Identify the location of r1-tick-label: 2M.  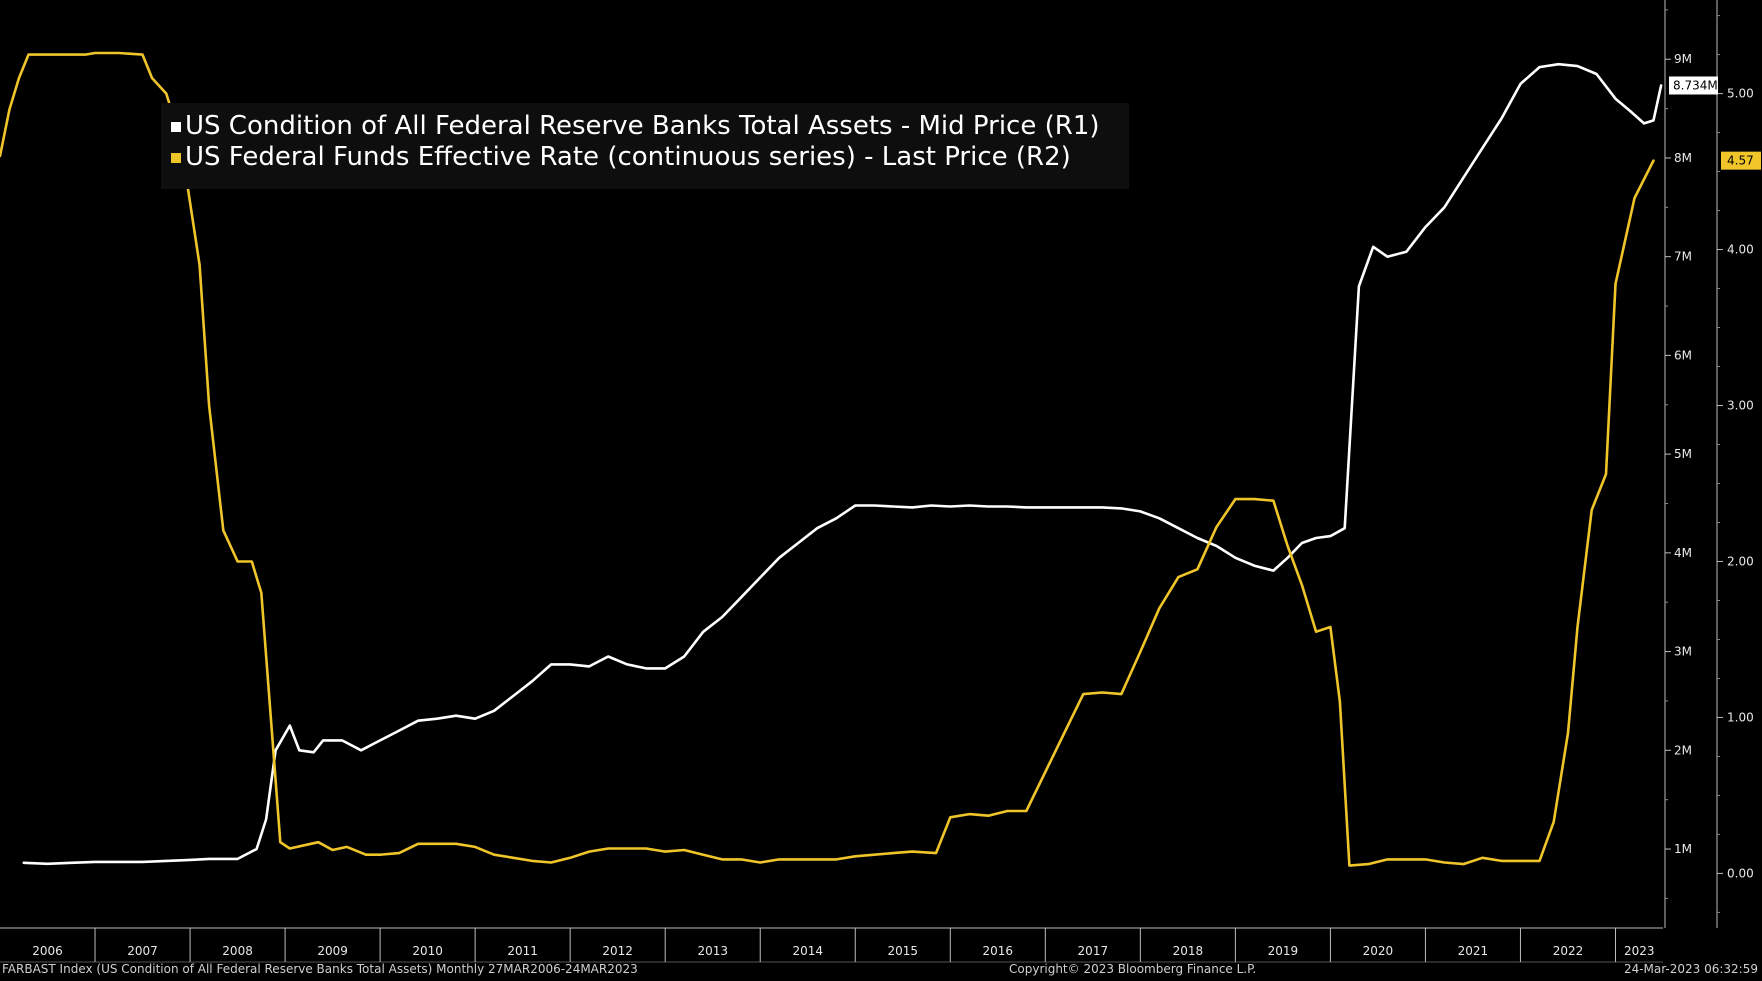
(1683, 750).